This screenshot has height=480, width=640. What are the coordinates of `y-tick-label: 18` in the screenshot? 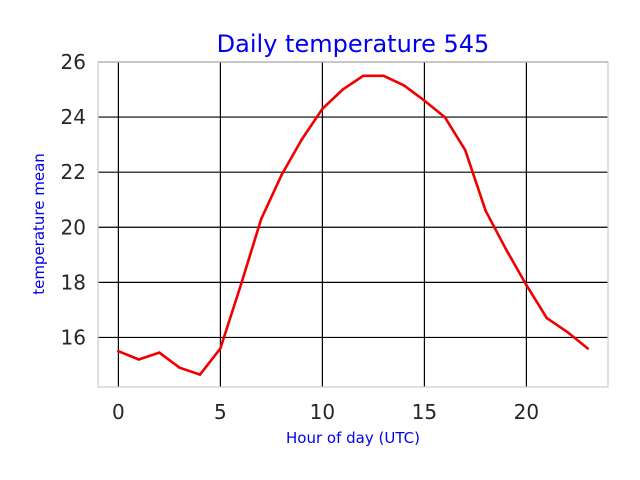 It's located at (73, 282).